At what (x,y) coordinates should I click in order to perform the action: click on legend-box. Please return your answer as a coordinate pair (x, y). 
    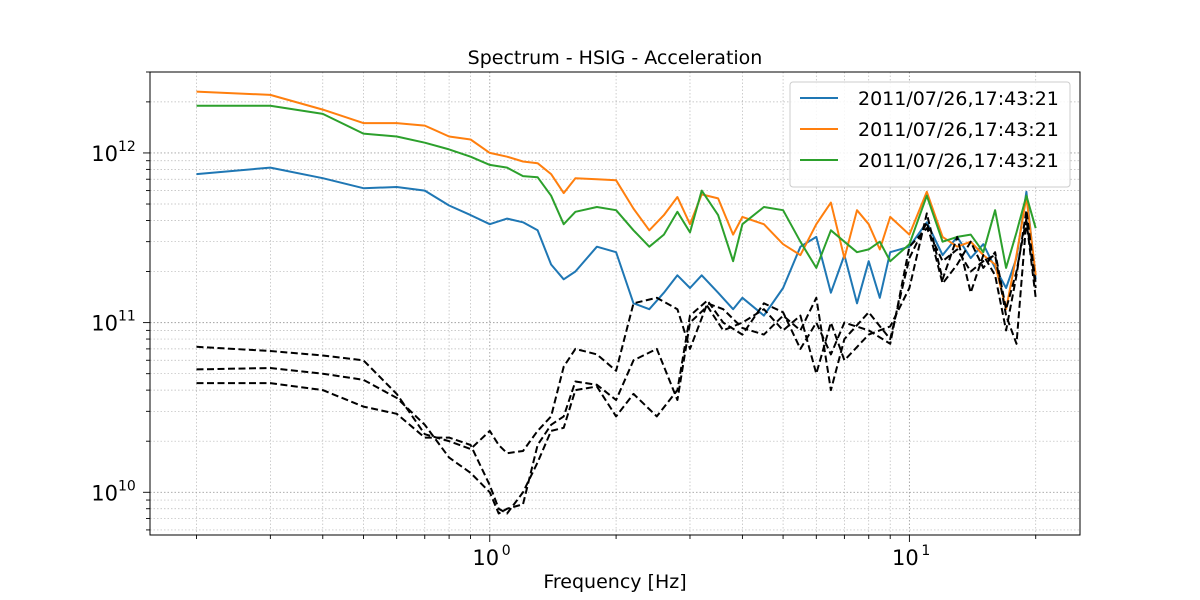
    Looking at the image, I should click on (930, 134).